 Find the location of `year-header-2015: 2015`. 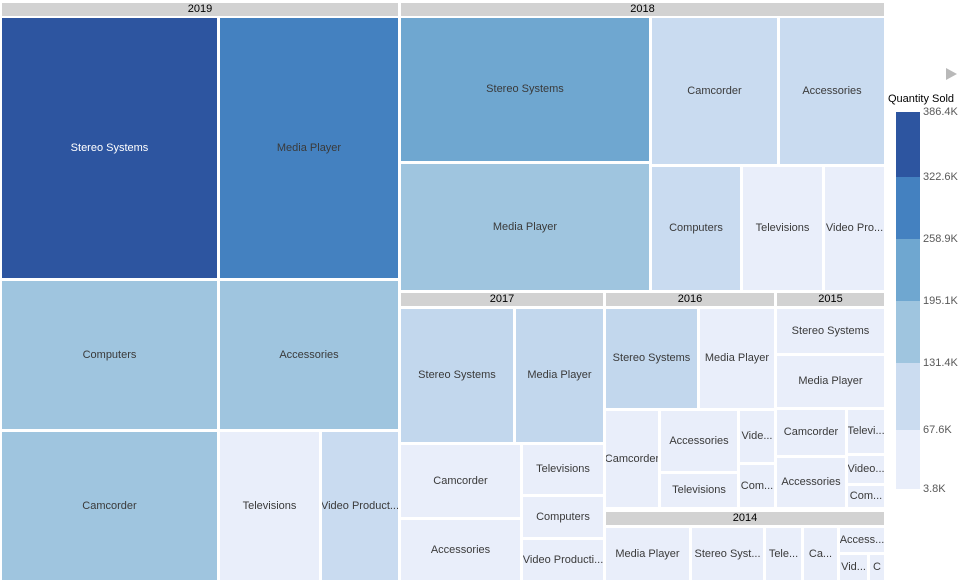

year-header-2015: 2015 is located at coordinates (830, 299).